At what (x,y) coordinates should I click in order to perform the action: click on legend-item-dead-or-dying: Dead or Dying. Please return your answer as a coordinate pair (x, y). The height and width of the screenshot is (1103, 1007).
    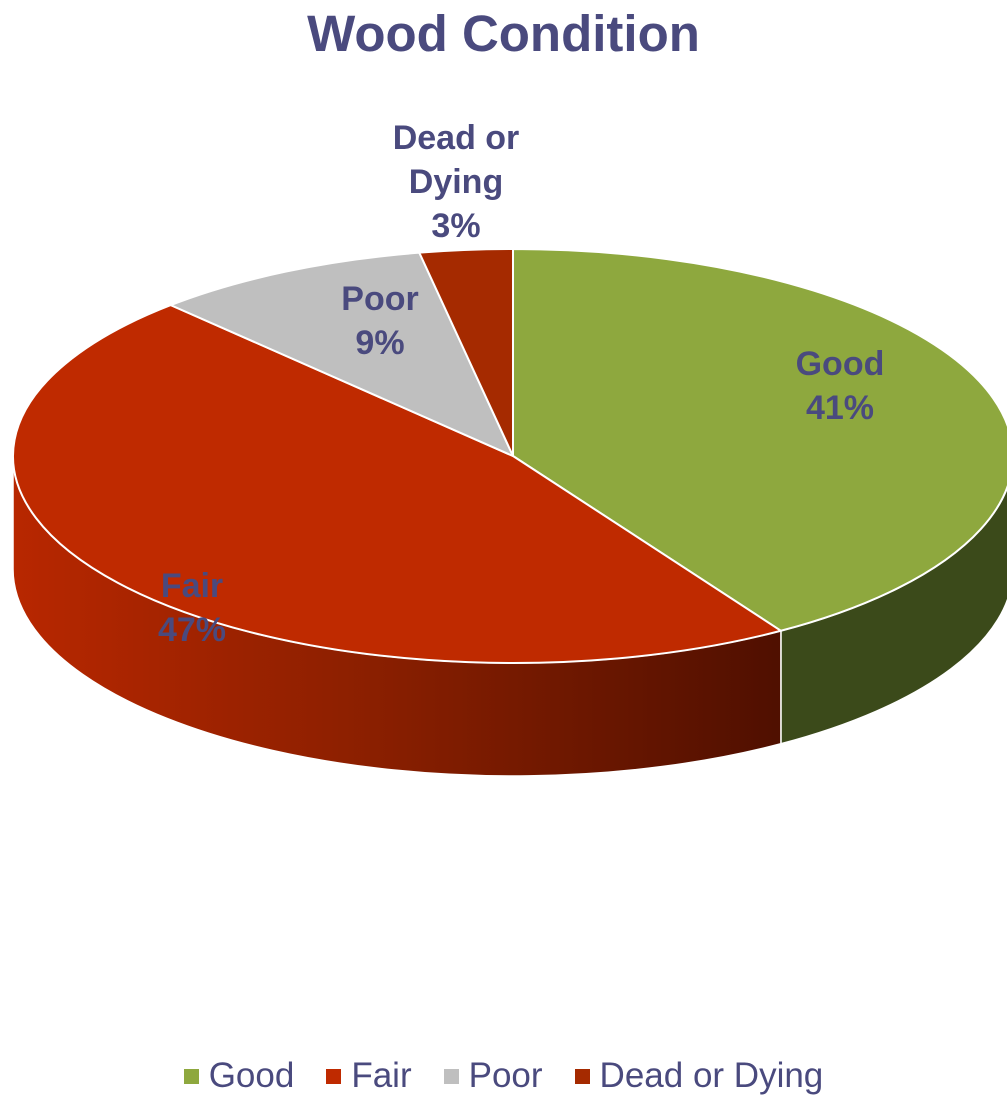
    Looking at the image, I should click on (699, 1076).